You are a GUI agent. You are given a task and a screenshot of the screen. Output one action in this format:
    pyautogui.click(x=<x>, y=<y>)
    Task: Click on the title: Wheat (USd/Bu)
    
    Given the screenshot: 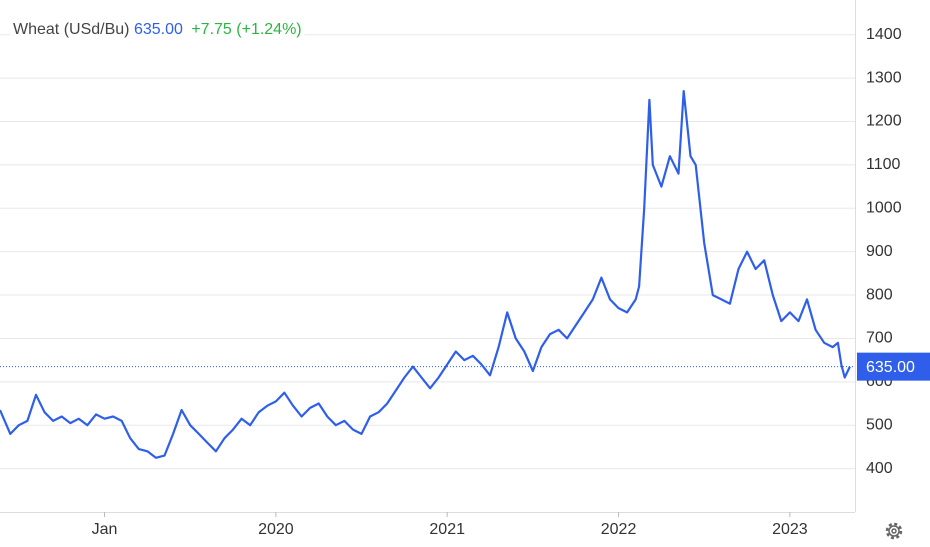 What is the action you would take?
    pyautogui.click(x=71, y=29)
    